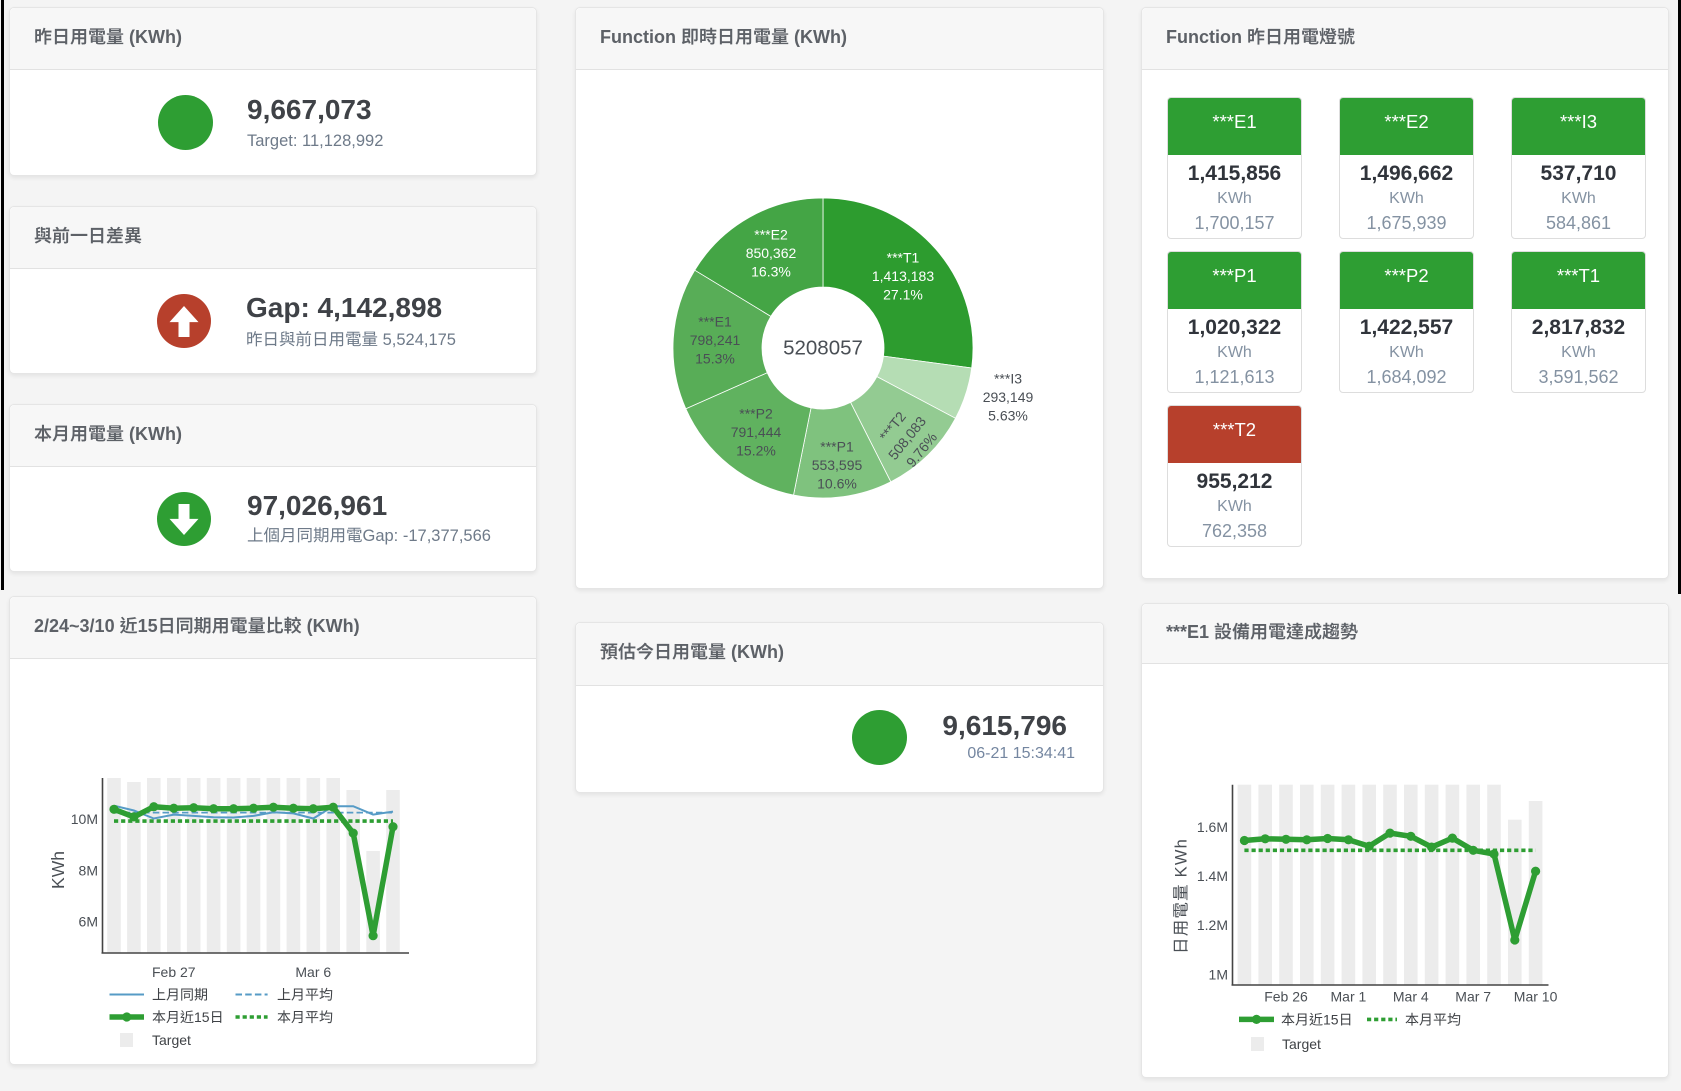 The width and height of the screenshot is (1681, 1091). Describe the element at coordinates (88, 922) in the screenshot. I see `svg-text: 6M` at that location.